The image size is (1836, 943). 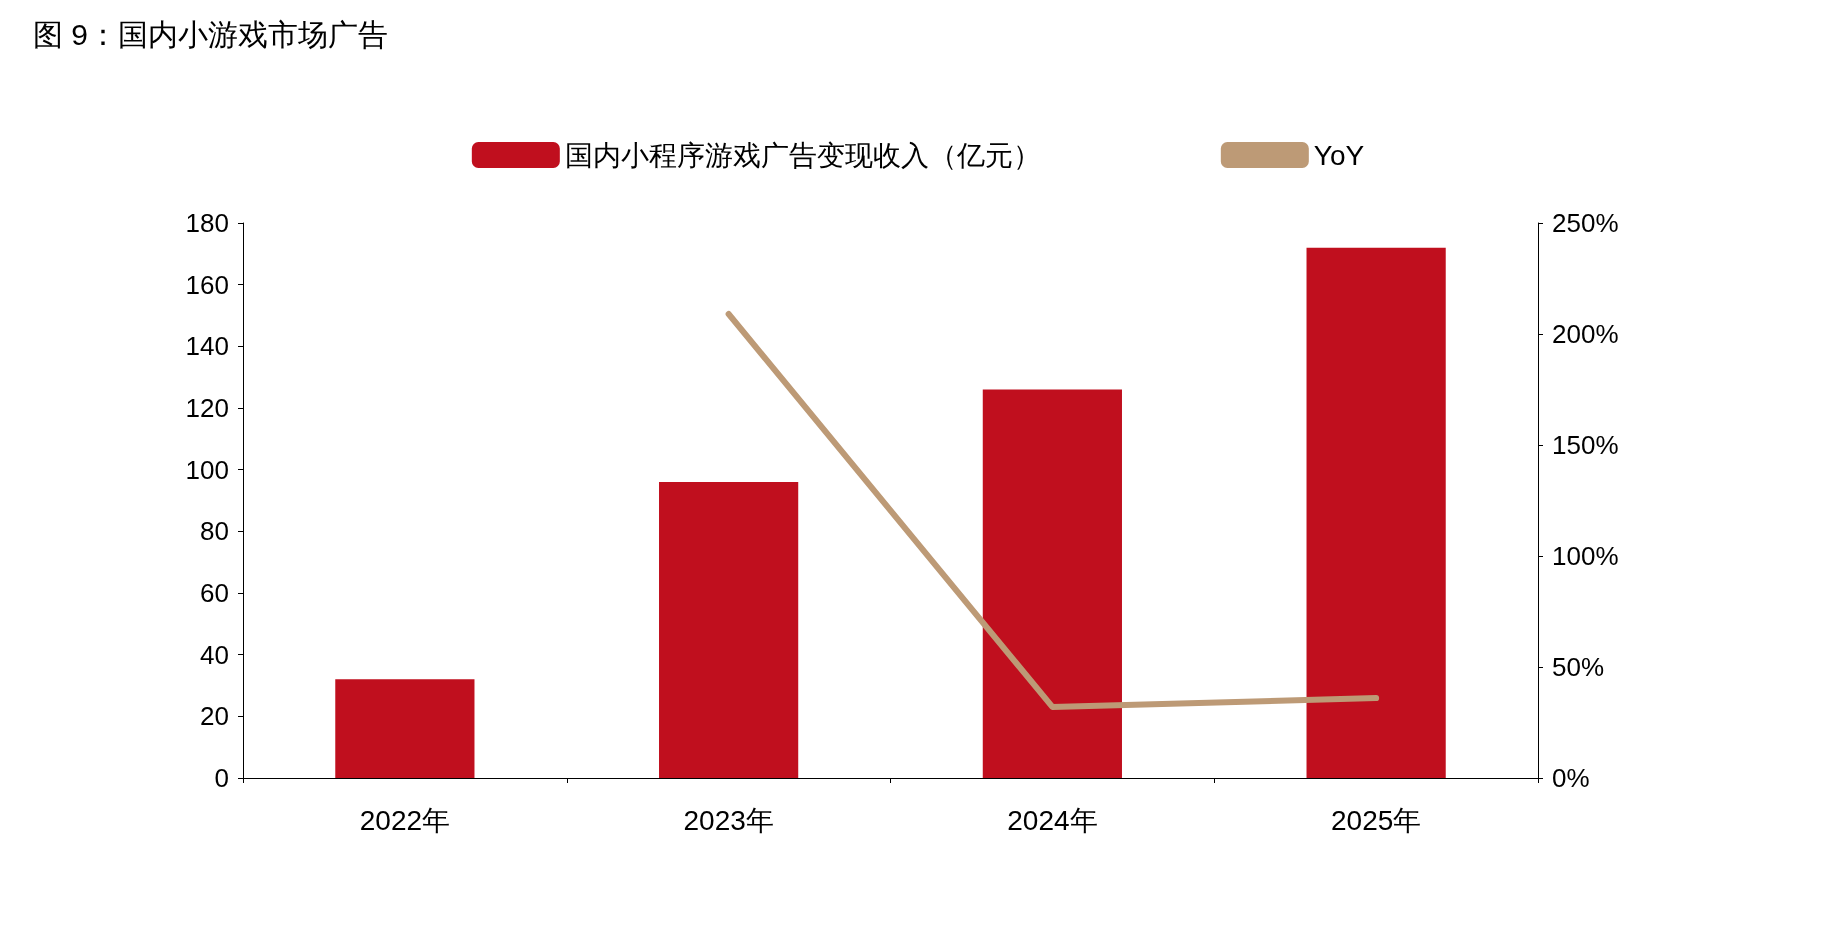 I want to click on x-tick-label: 2023年, so click(x=728, y=820).